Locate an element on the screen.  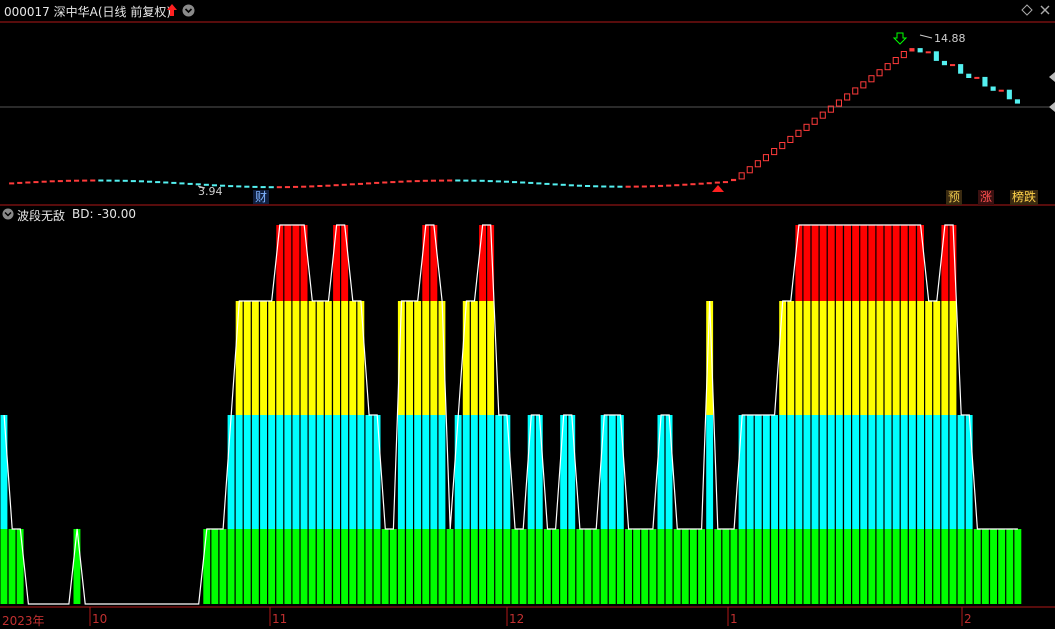
stock-title: 000017 深中华A(日线 前复权) is located at coordinates (87, 11).